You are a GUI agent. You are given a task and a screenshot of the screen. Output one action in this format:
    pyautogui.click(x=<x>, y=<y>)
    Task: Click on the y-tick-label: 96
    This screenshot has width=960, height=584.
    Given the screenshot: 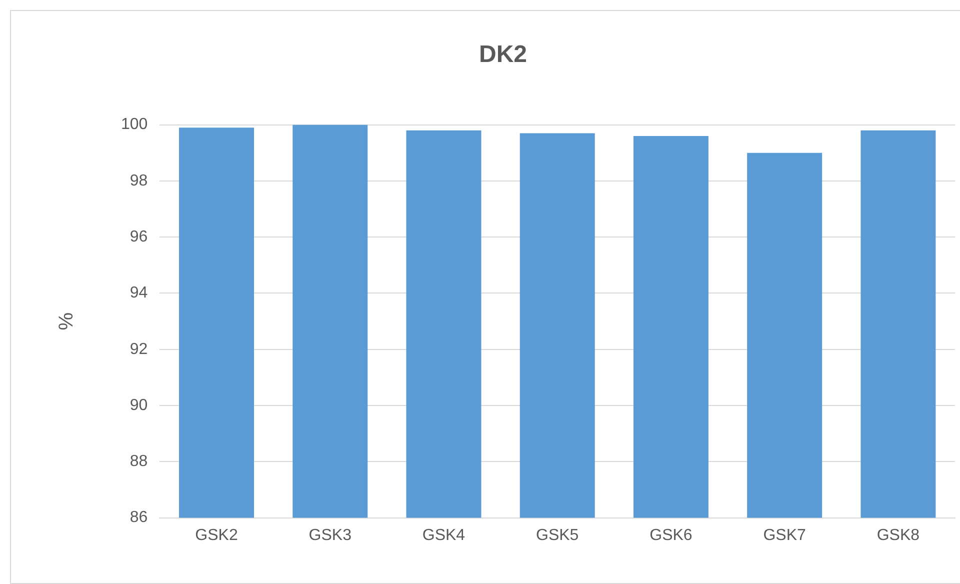 What is the action you would take?
    pyautogui.click(x=139, y=237)
    